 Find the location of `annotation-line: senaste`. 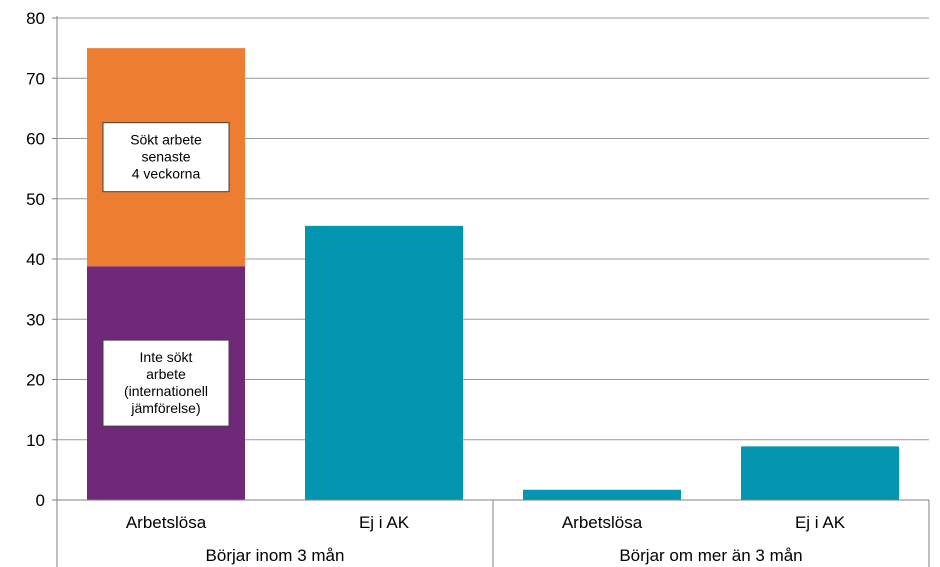

annotation-line: senaste is located at coordinates (165, 157).